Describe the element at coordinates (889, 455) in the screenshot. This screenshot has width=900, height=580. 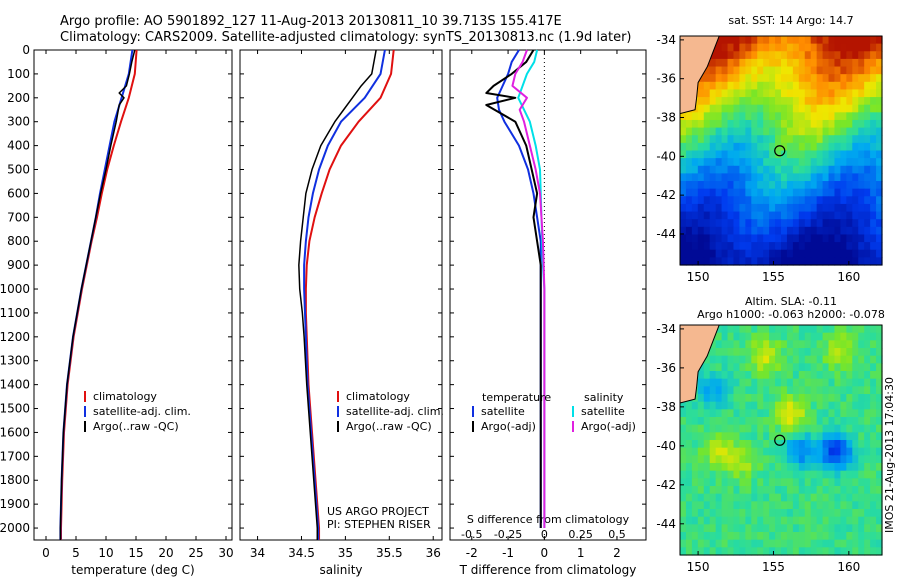
I see `imos-timestamp: IMOS 21-Aug-2013 17:04:30` at that location.